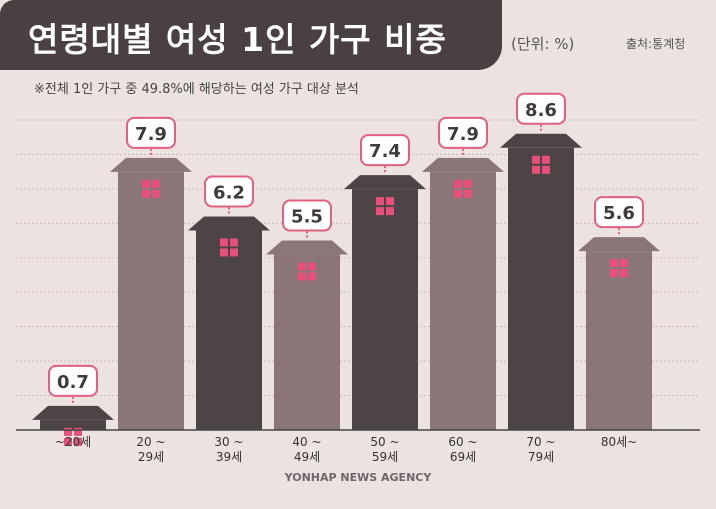  I want to click on chart-title: 연령대별 여성 1인 가구 비중, so click(237, 39).